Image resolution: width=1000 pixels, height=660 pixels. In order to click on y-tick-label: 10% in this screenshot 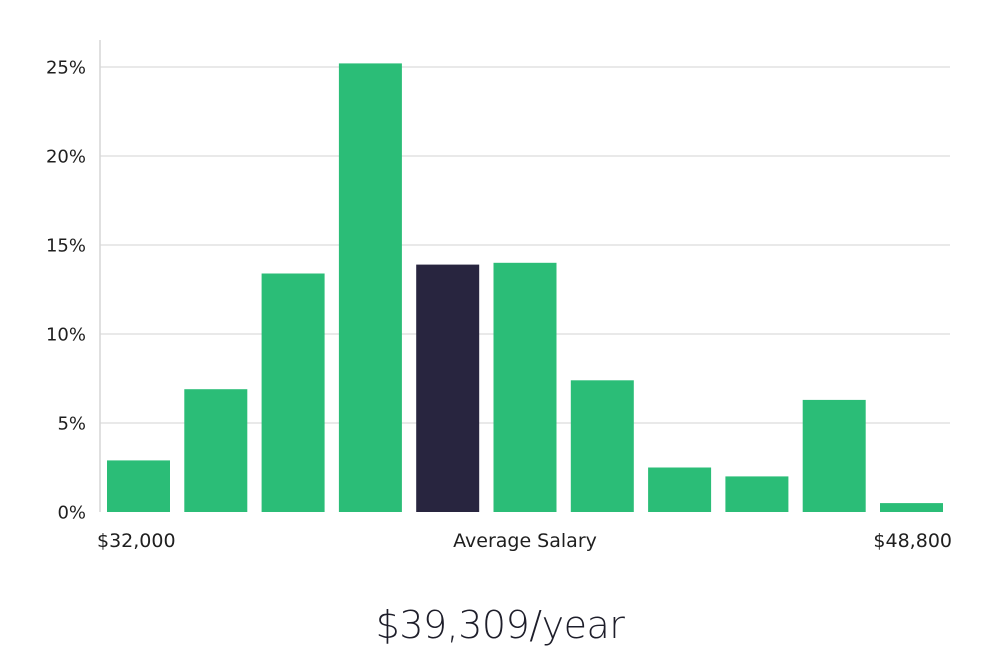, I will do `click(66, 335)`.